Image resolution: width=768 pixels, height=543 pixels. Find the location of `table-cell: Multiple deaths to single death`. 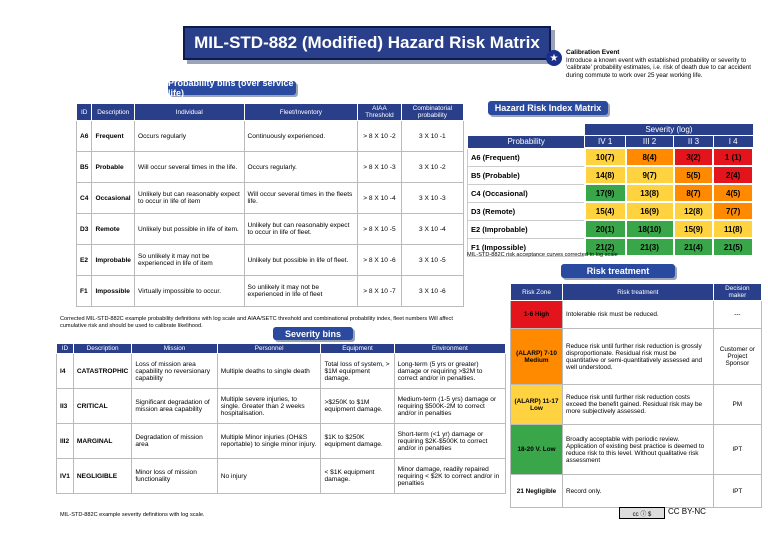

table-cell: Multiple deaths to single death is located at coordinates (269, 371).